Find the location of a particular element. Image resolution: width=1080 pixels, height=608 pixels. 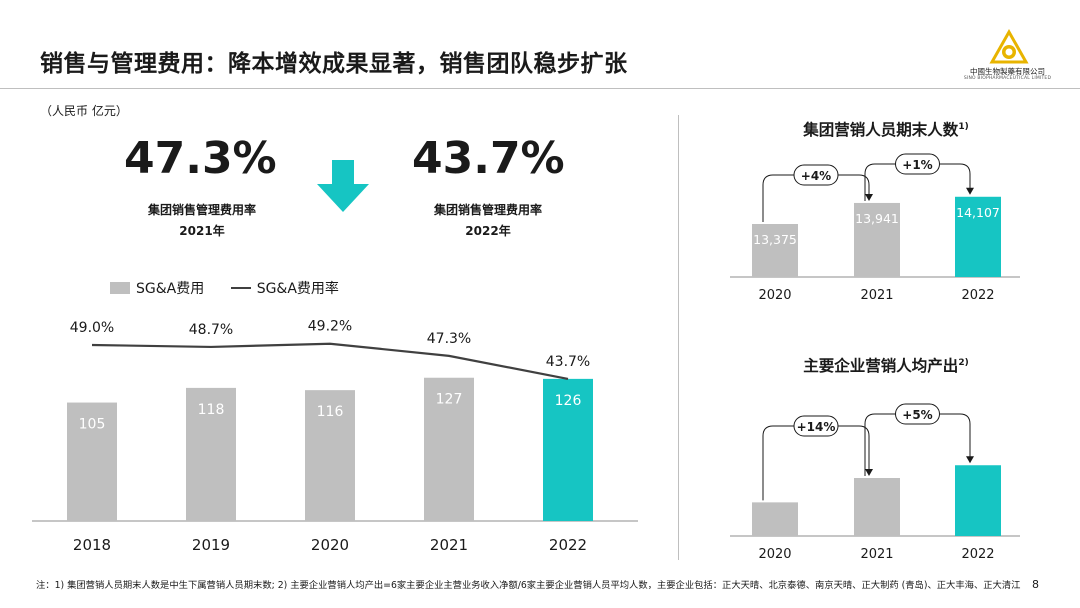

page-title: 销售与管理费用：降本增效成果显著，销售团队稳步扩张 is located at coordinates (334, 64).